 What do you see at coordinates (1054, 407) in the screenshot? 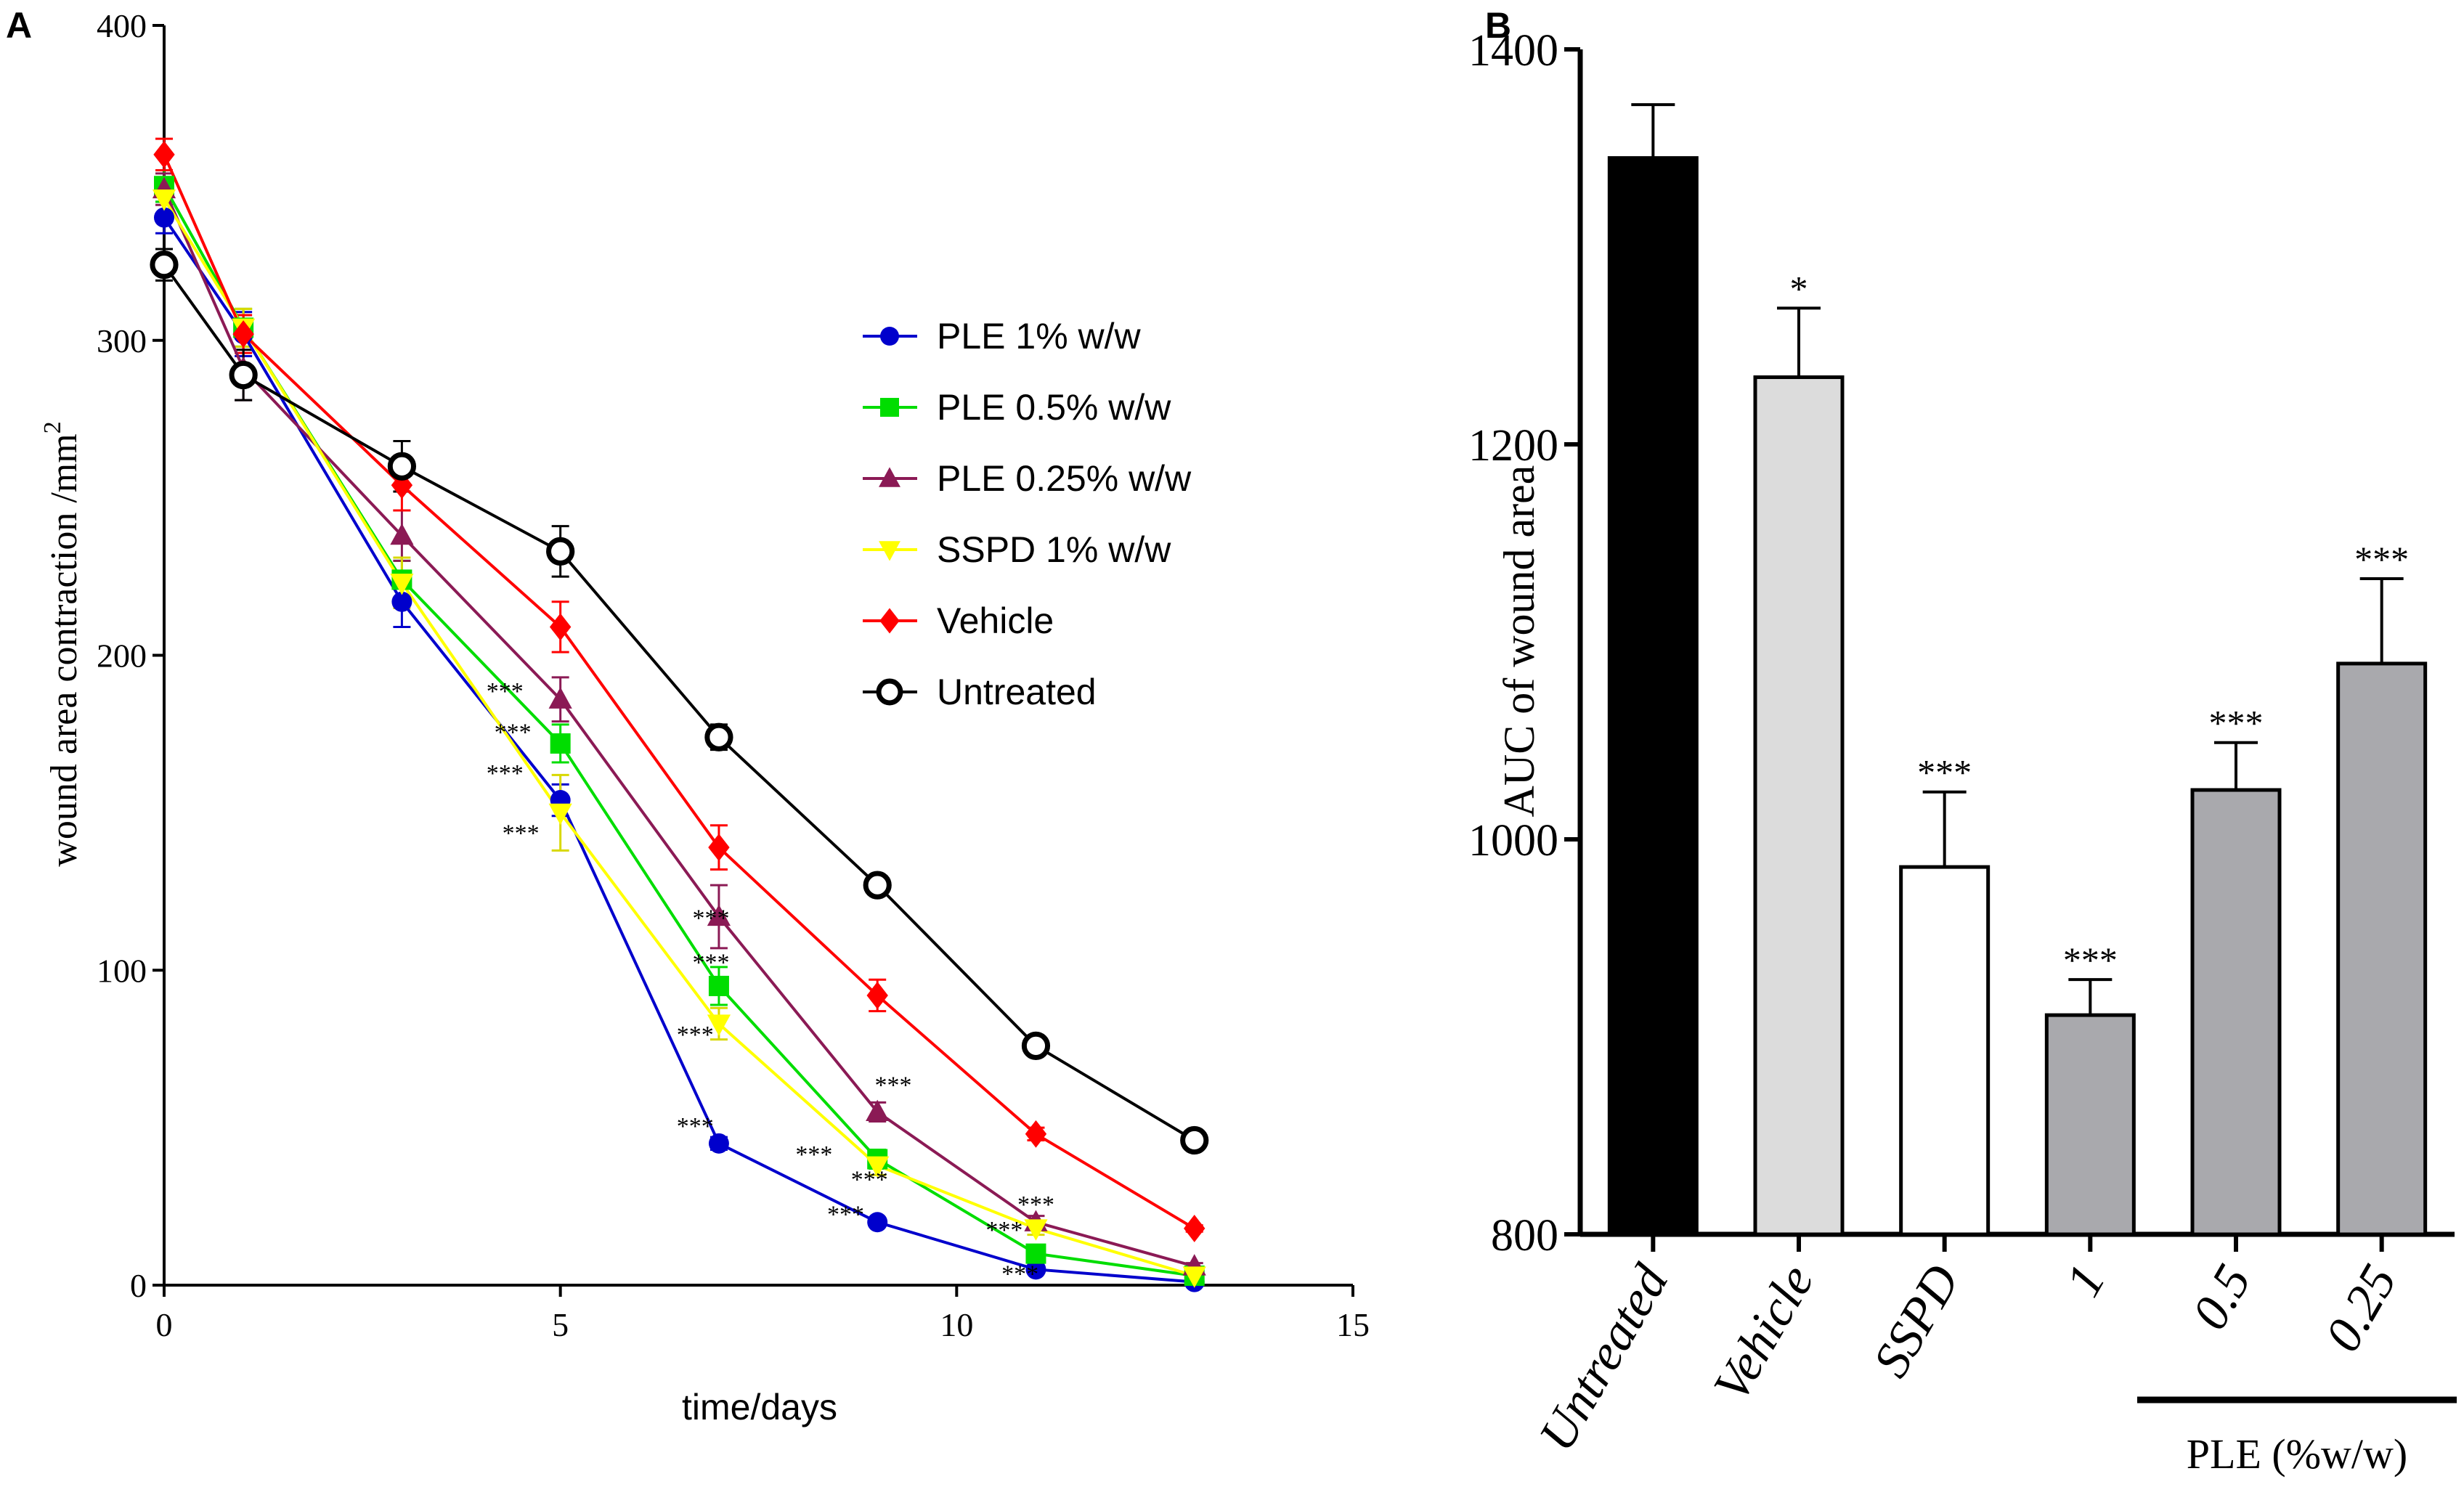
I see `legend-label: PLE 0.5% w/w` at bounding box center [1054, 407].